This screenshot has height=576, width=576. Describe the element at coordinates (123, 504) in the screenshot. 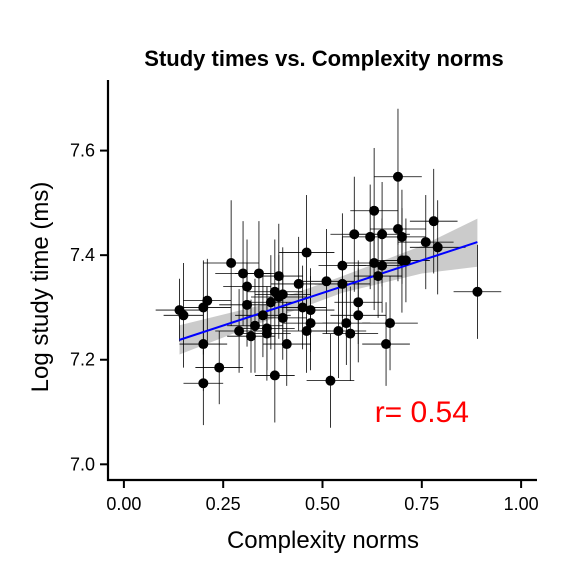

I see `x-tick-label: 0.00` at that location.